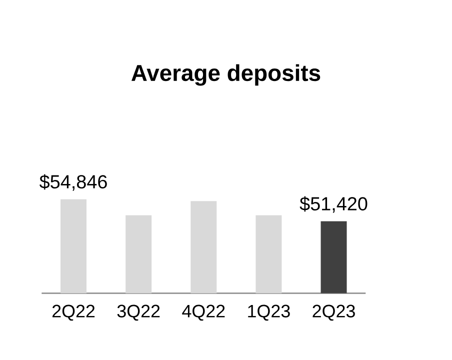 Image resolution: width=452 pixels, height=360 pixels. Describe the element at coordinates (334, 204) in the screenshot. I see `data-label: $51,420` at that location.